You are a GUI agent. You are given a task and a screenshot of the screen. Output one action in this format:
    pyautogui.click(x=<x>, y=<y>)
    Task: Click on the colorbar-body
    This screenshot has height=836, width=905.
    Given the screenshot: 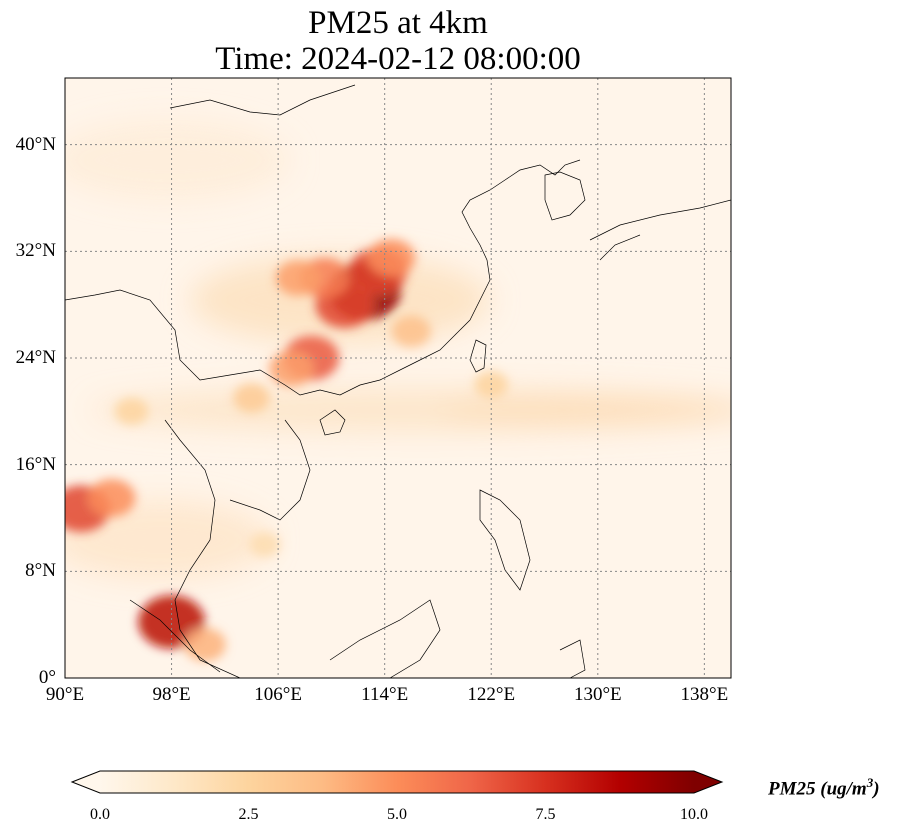 What is the action you would take?
    pyautogui.click(x=397, y=782)
    